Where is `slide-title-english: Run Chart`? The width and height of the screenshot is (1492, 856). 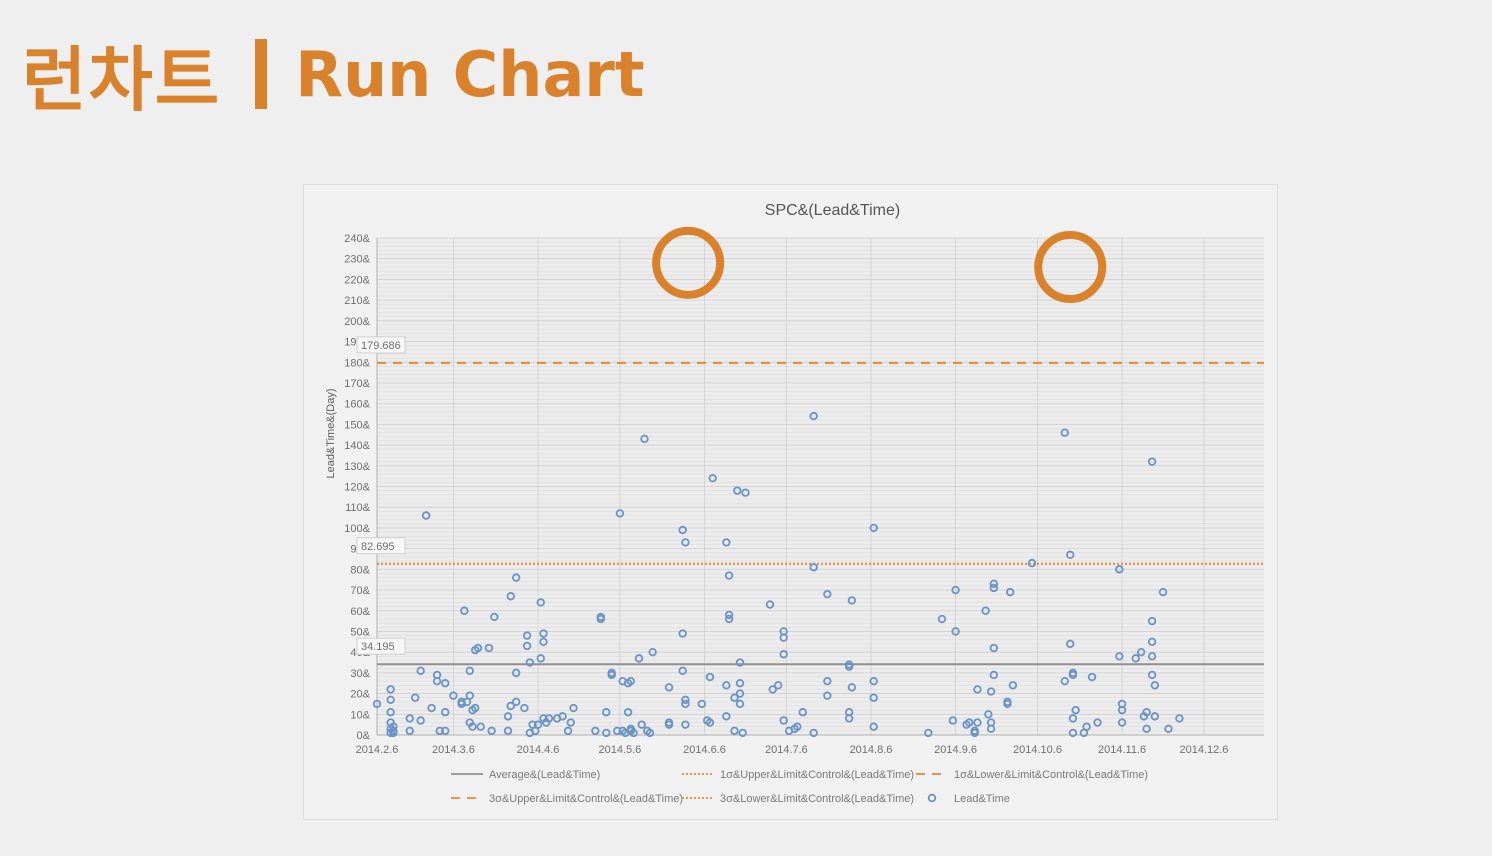 slide-title-english: Run Chart is located at coordinates (470, 74).